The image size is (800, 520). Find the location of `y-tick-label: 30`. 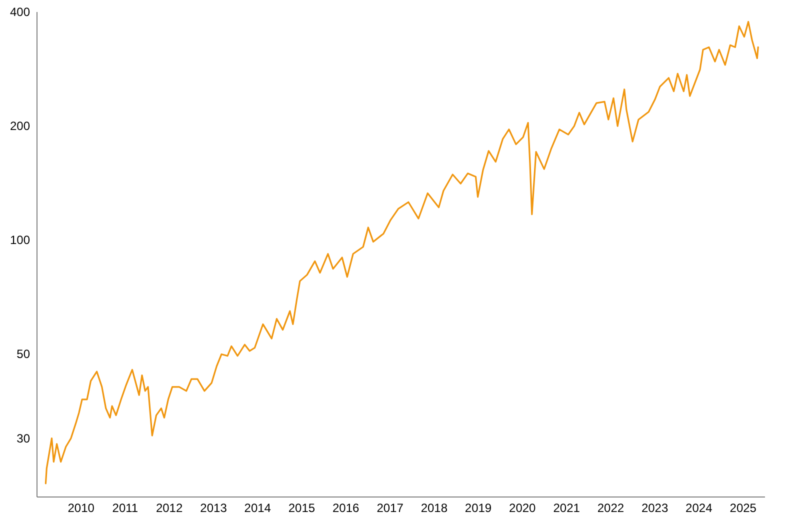

y-tick-label: 30 is located at coordinates (23, 438).